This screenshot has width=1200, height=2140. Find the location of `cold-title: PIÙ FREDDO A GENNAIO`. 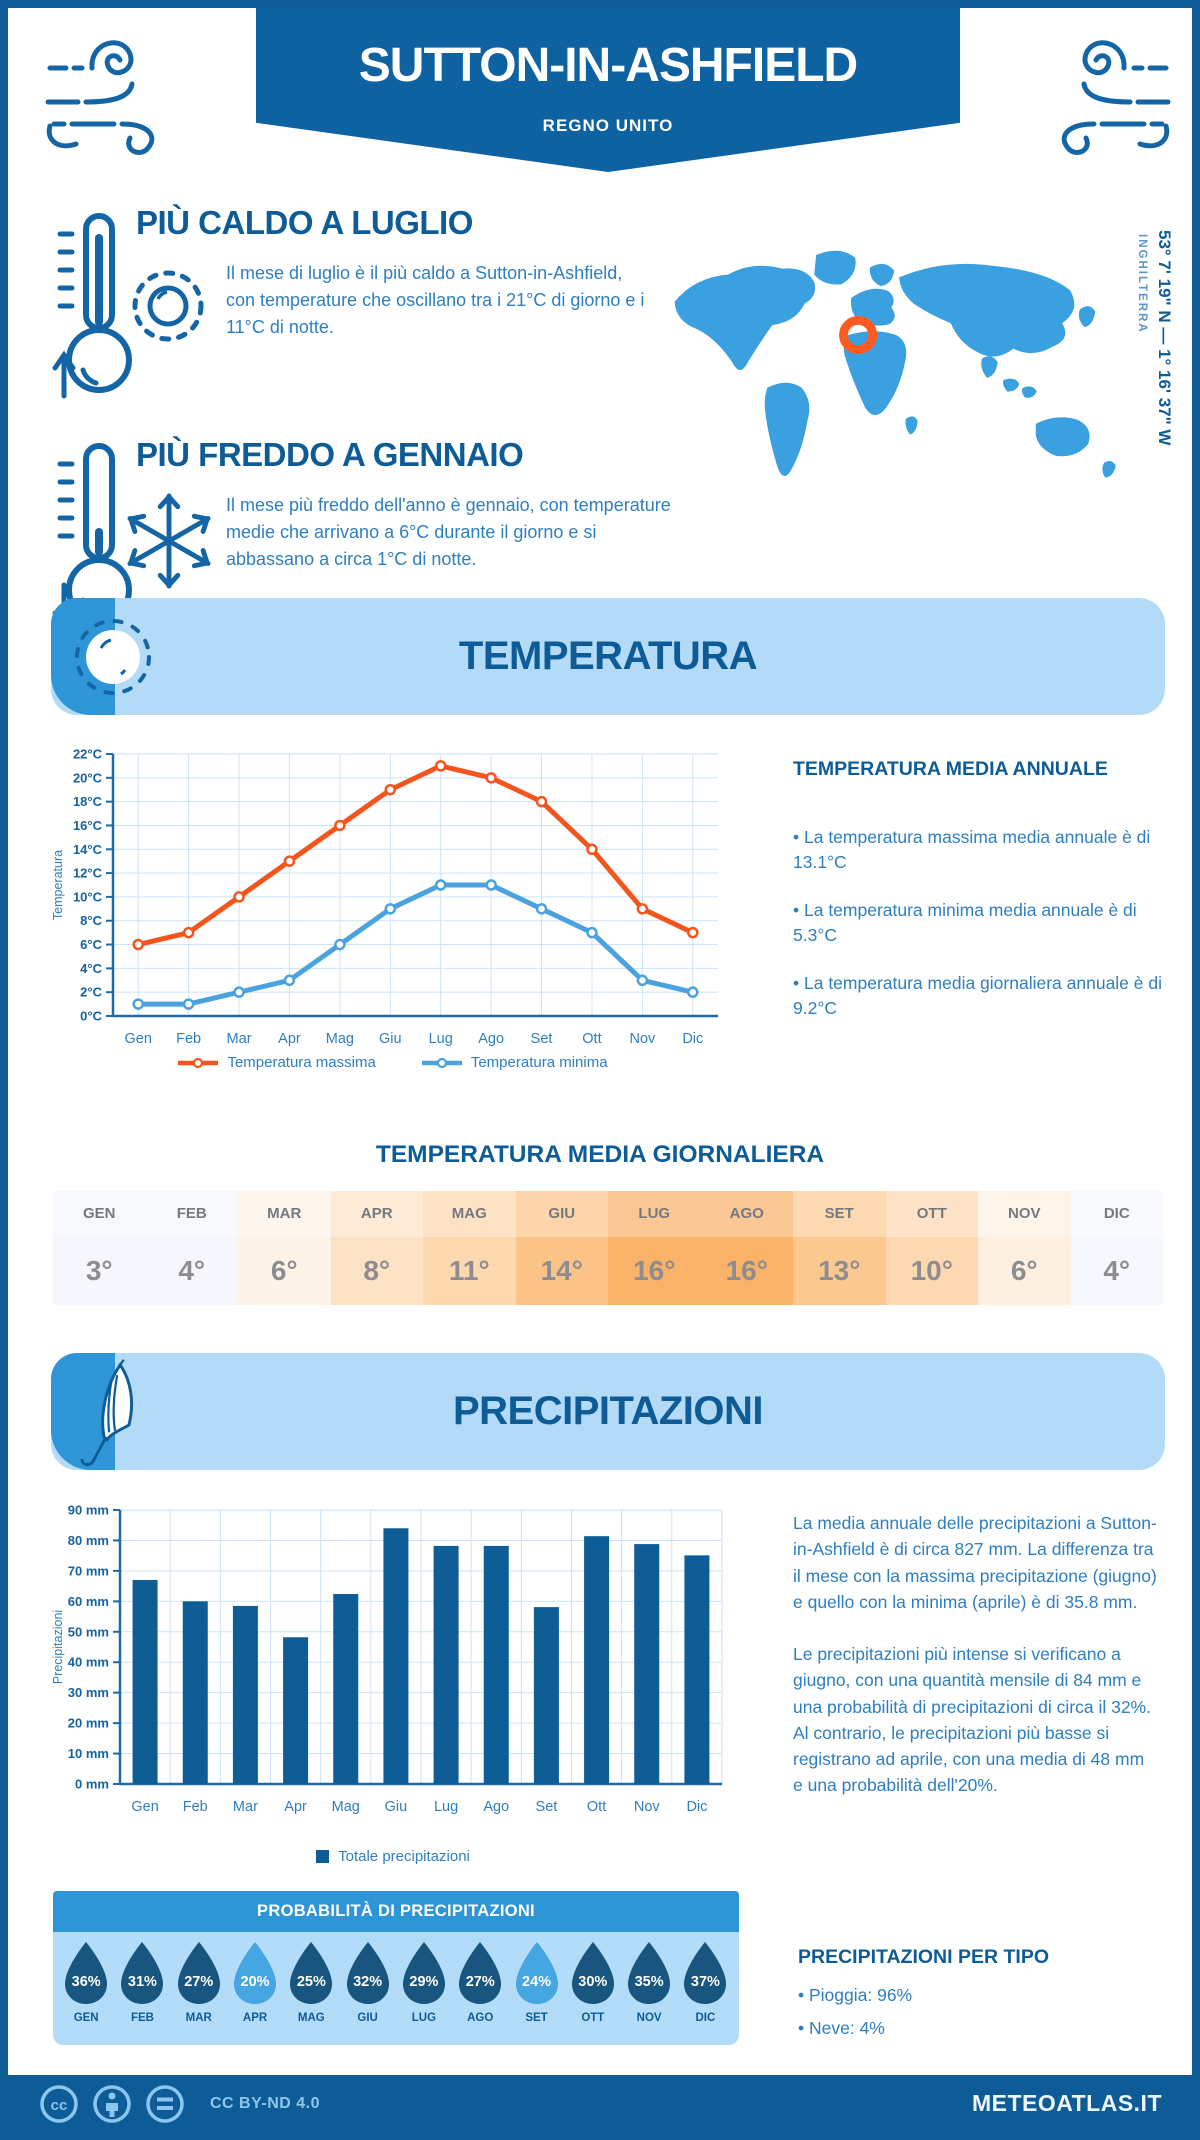

cold-title: PIÙ FREDDO A GENNAIO is located at coordinates (330, 454).